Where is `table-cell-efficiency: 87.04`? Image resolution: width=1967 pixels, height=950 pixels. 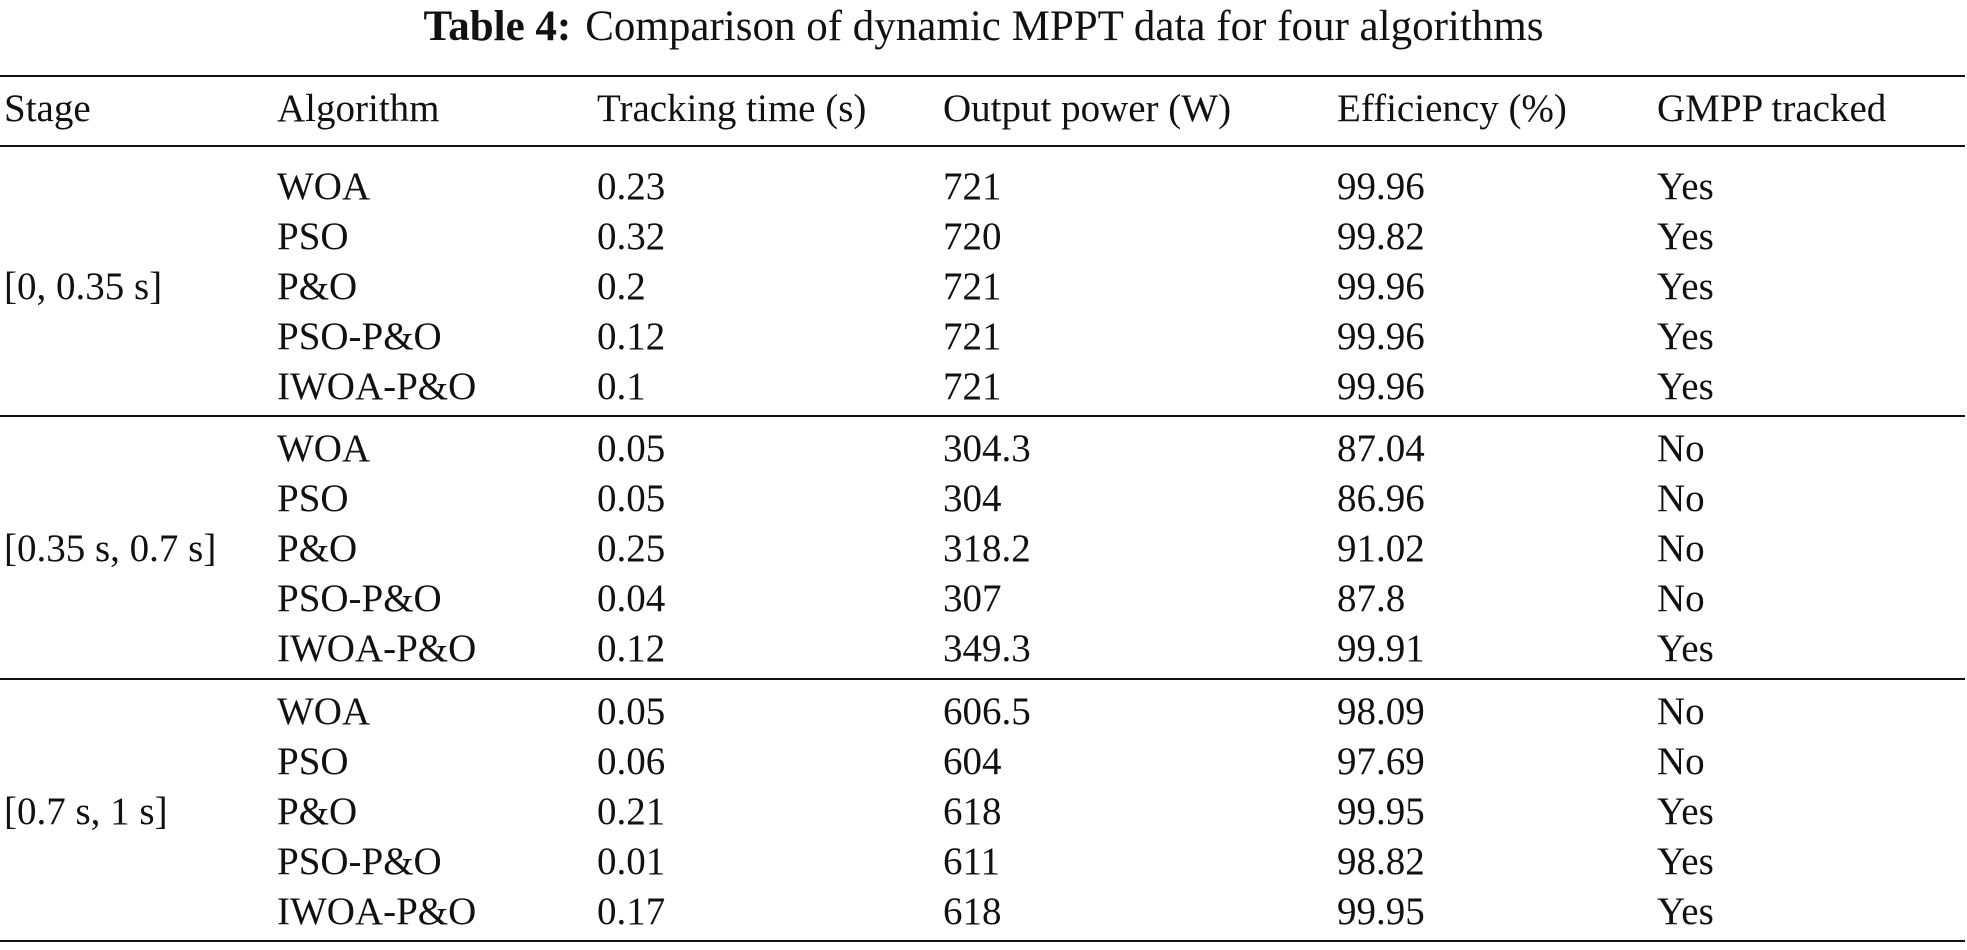
table-cell-efficiency: 87.04 is located at coordinates (1381, 448).